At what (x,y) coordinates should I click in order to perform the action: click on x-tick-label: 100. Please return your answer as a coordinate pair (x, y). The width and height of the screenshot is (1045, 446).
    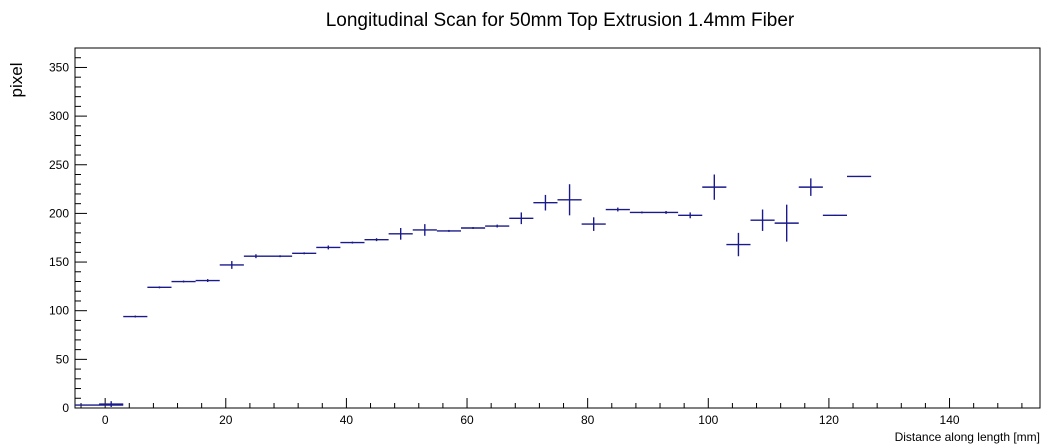
    Looking at the image, I should click on (708, 420).